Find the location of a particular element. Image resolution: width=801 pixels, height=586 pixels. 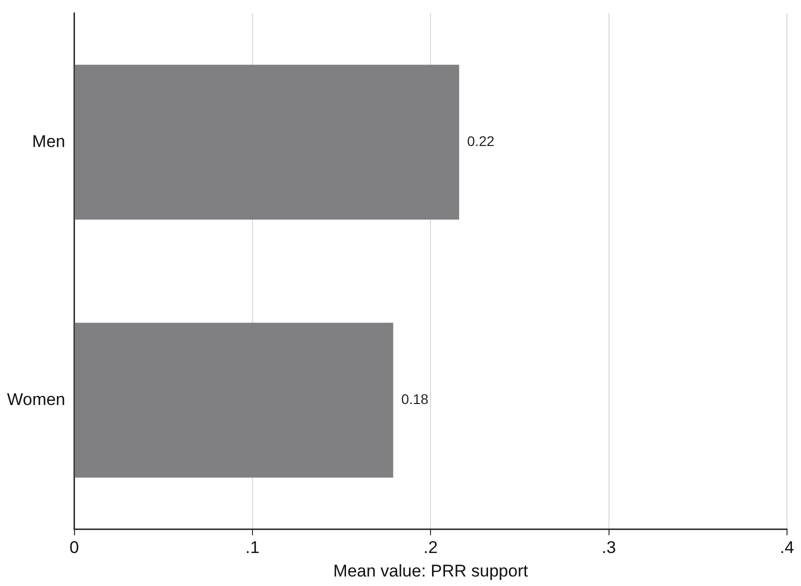

data-label: 0.22 is located at coordinates (481, 141).